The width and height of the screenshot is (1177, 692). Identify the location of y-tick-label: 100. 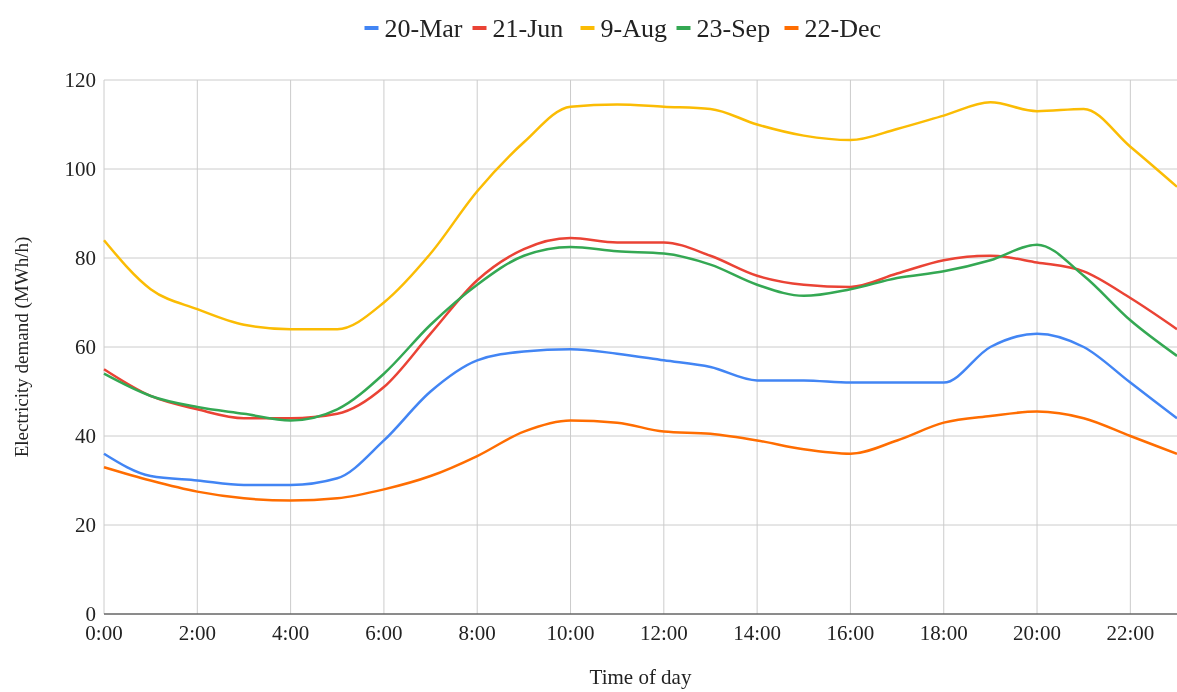
(80, 169).